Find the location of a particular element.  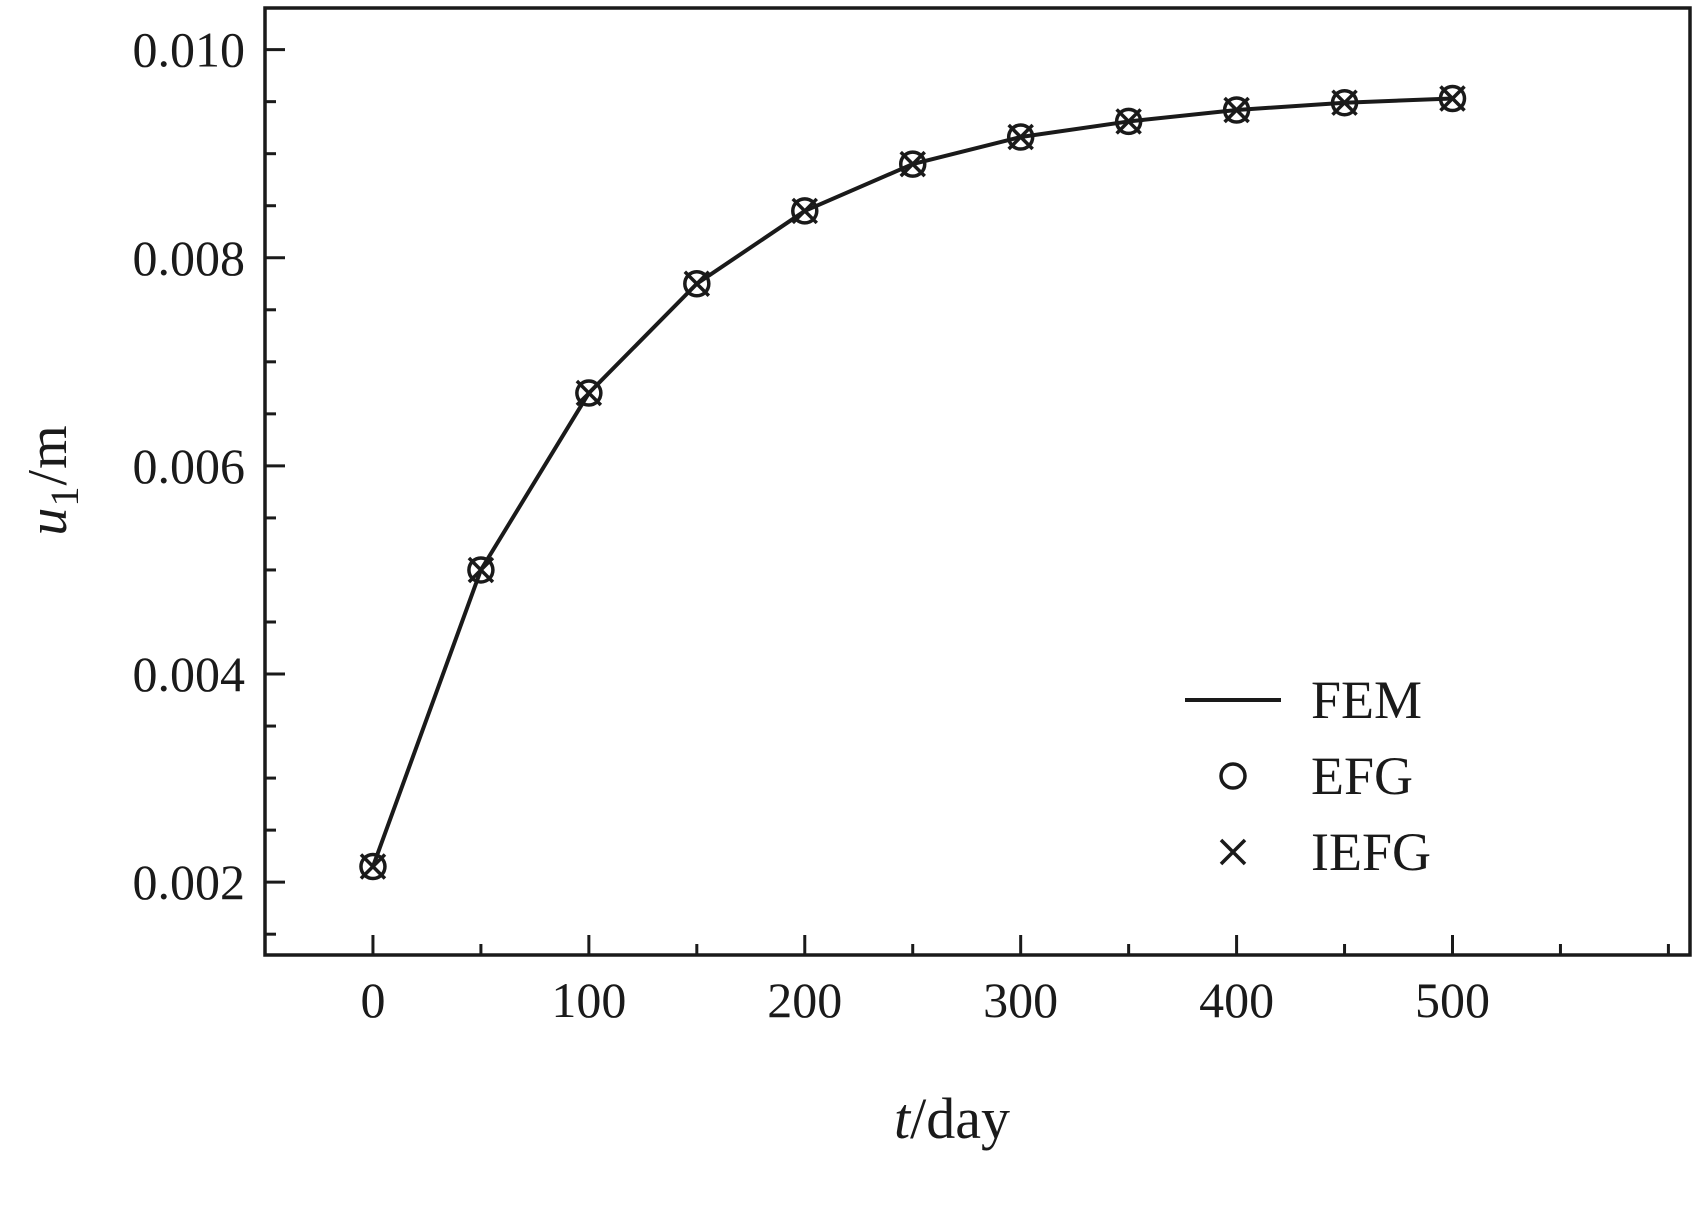

y-tick-label: 0.006 is located at coordinates (189, 466).